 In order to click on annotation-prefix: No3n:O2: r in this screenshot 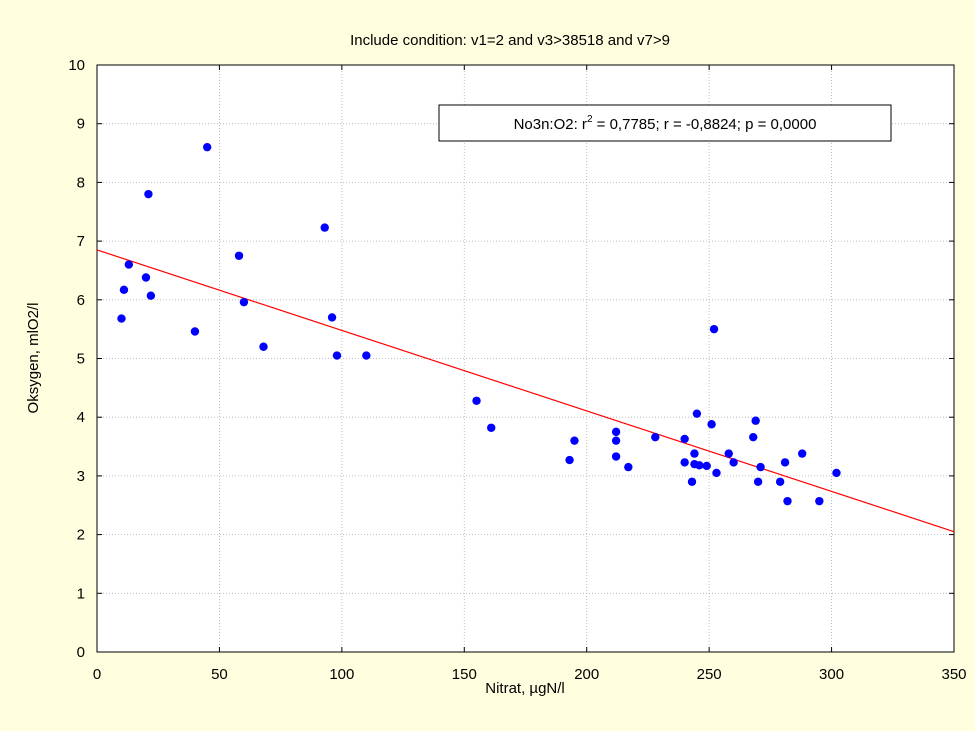, I will do `click(550, 124)`.